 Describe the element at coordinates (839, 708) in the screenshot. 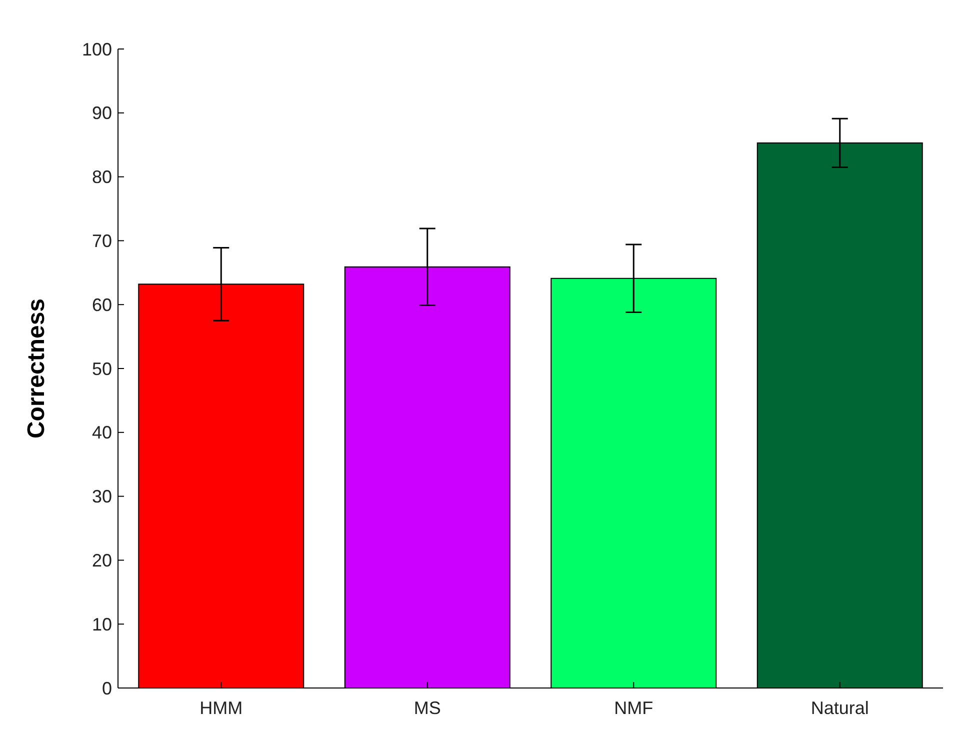

I see `x-tick-label: Natural` at that location.